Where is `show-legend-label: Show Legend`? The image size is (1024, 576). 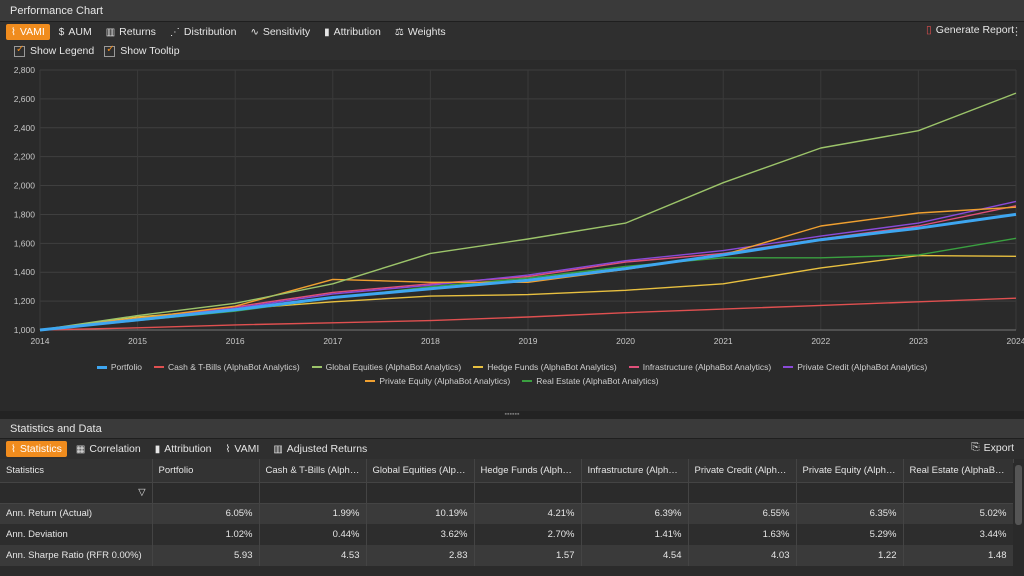 show-legend-label: Show Legend is located at coordinates (62, 51).